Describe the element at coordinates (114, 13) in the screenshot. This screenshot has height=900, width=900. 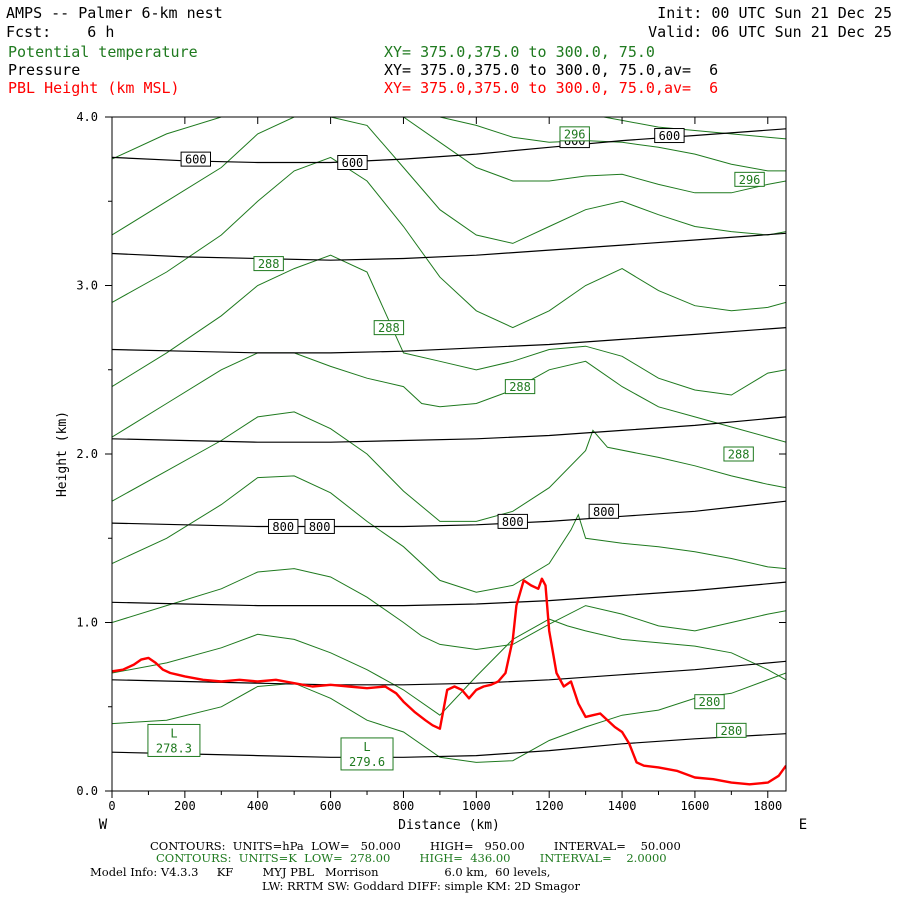
I see `chart-title: AMPS -- Palmer 6-km nest` at that location.